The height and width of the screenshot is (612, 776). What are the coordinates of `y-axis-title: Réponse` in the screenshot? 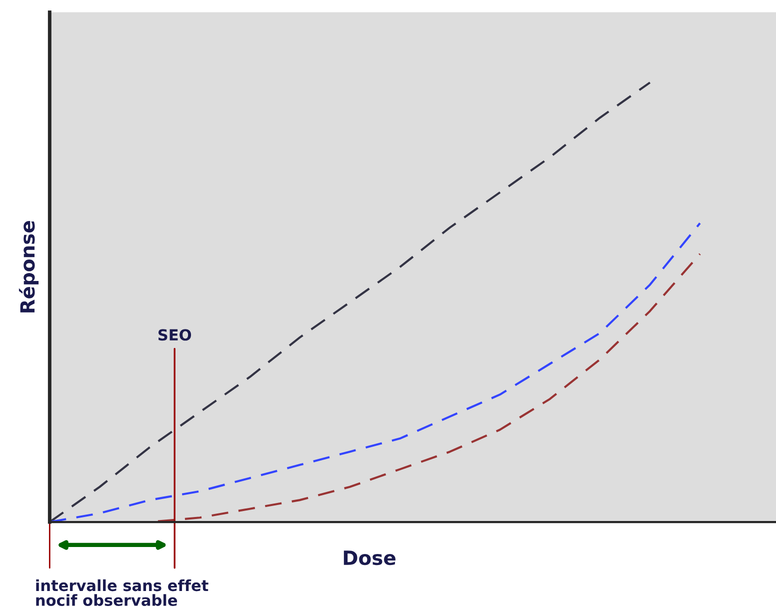 It's located at (28, 266).